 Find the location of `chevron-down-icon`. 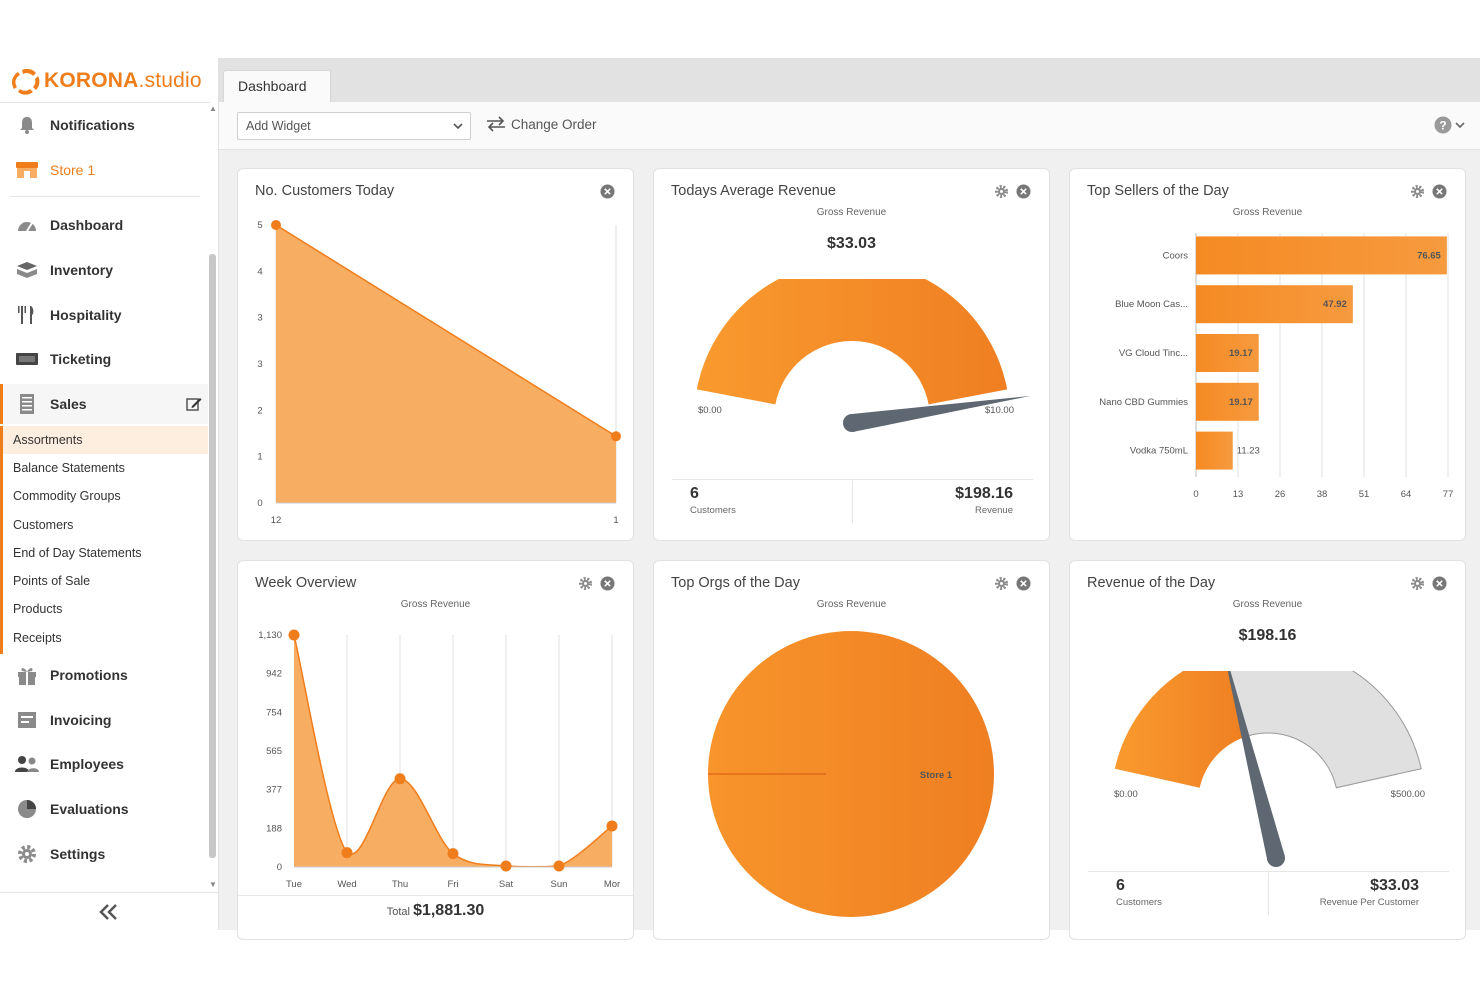

chevron-down-icon is located at coordinates (458, 126).